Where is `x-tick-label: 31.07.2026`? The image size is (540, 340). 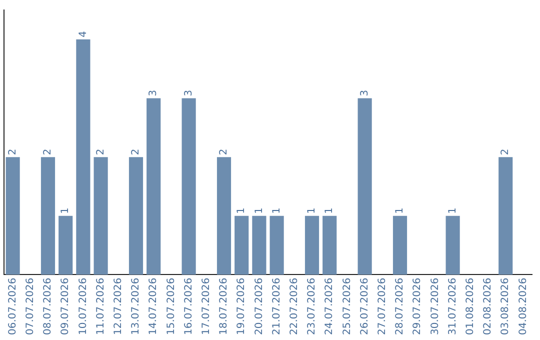 x-tick-label: 31.07.2026 is located at coordinates (452, 307).